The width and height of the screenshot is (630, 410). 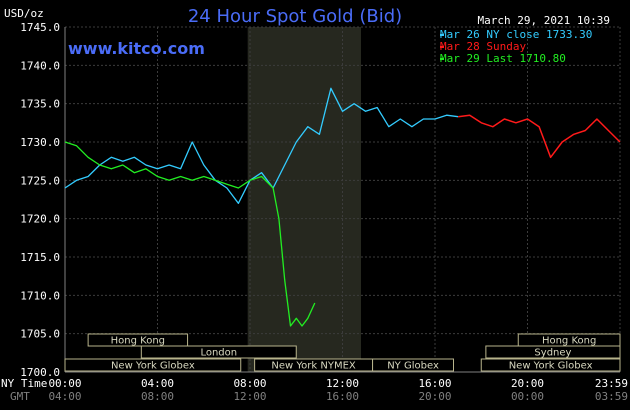 What do you see at coordinates (611, 396) in the screenshot?
I see `x-tick-label-gmt: 03:59` at bounding box center [611, 396].